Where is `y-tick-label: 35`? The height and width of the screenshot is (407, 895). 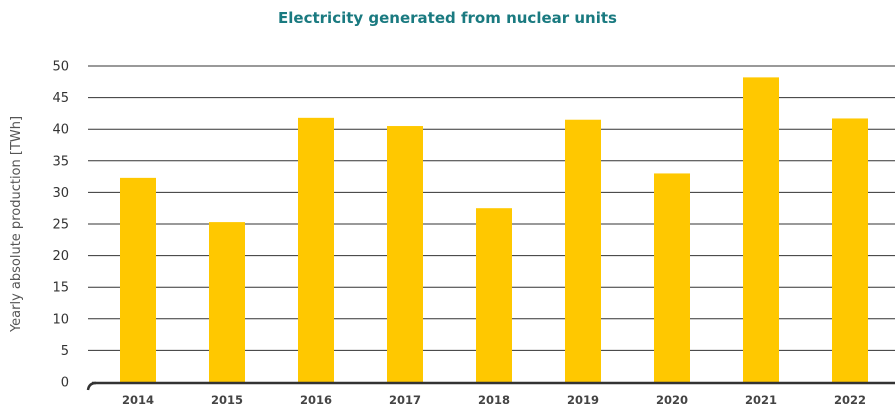 y-tick-label: 35 is located at coordinates (60, 161).